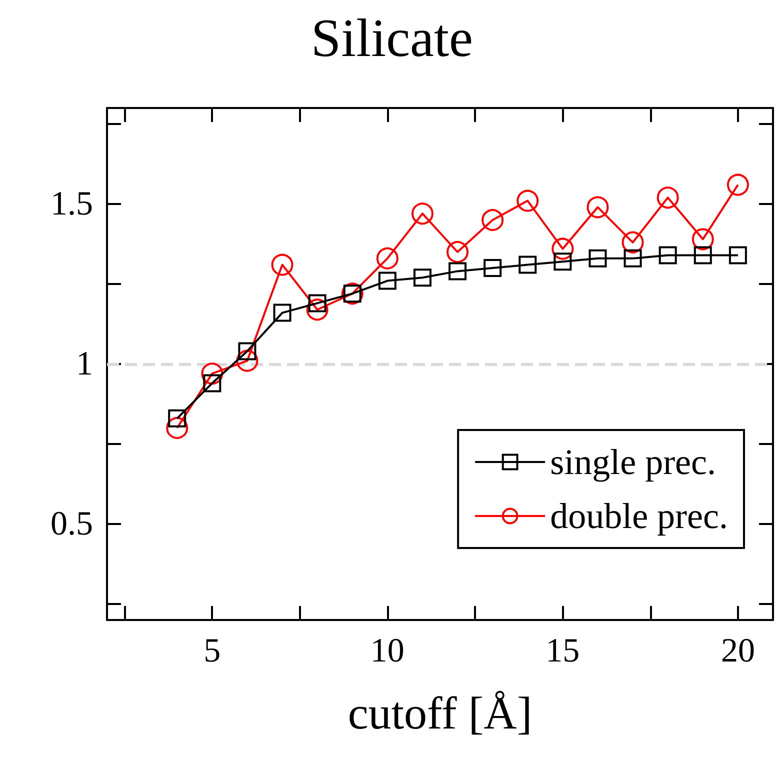 This screenshot has width=784, height=773. What do you see at coordinates (633, 462) in the screenshot?
I see `legend-label: single prec.` at bounding box center [633, 462].